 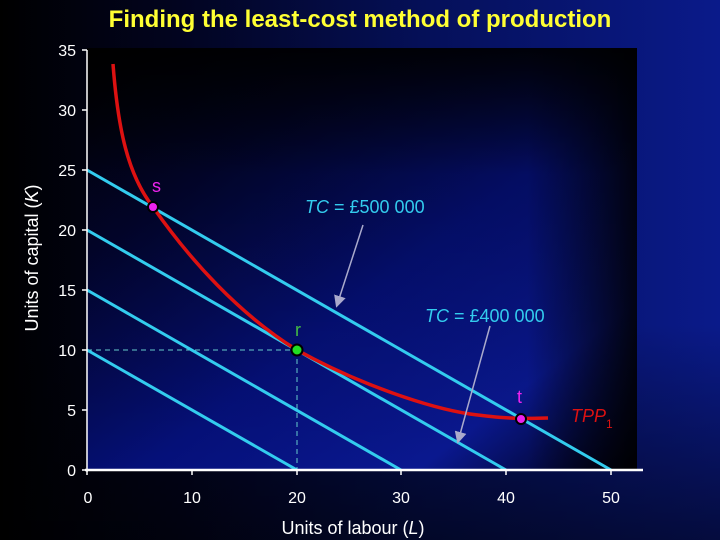 What do you see at coordinates (71, 411) in the screenshot?
I see `y-tick-5: 5` at bounding box center [71, 411].